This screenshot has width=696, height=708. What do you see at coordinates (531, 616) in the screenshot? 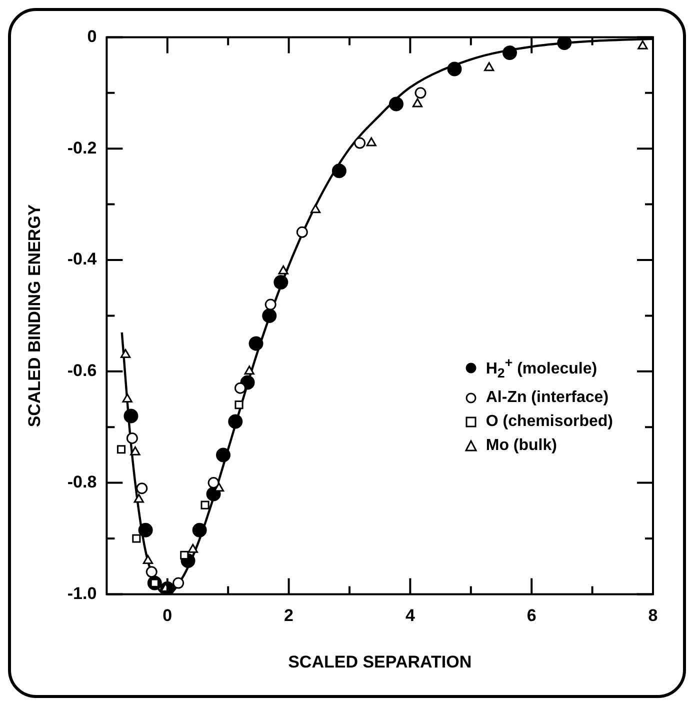
I see `x-tick-label: 6` at bounding box center [531, 616].